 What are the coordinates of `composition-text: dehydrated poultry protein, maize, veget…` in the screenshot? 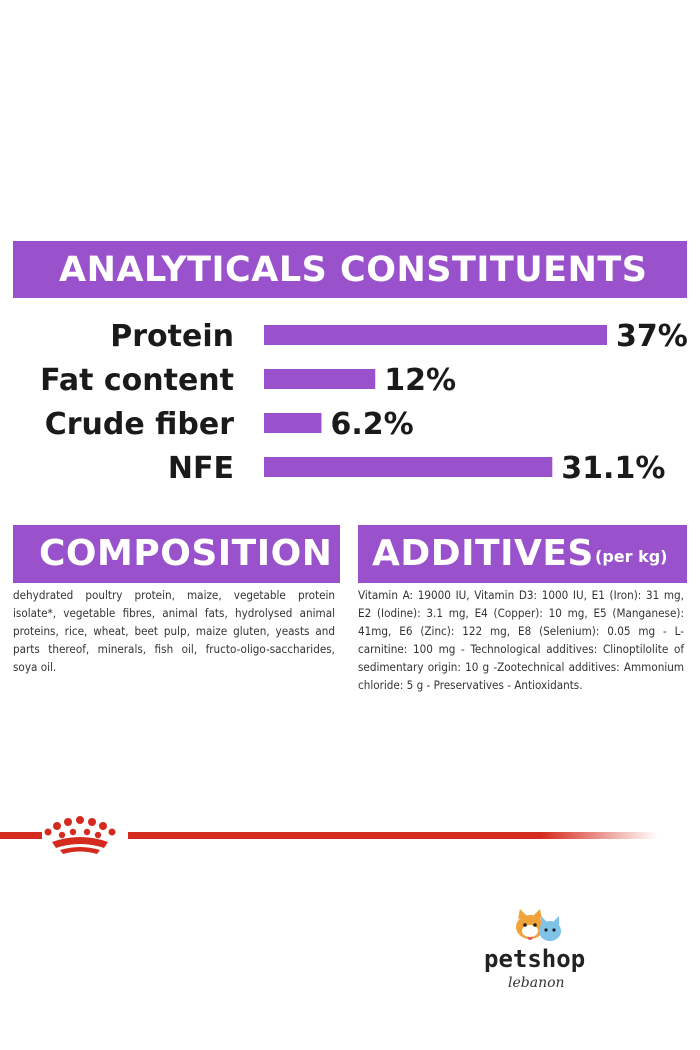 It's located at (174, 631).